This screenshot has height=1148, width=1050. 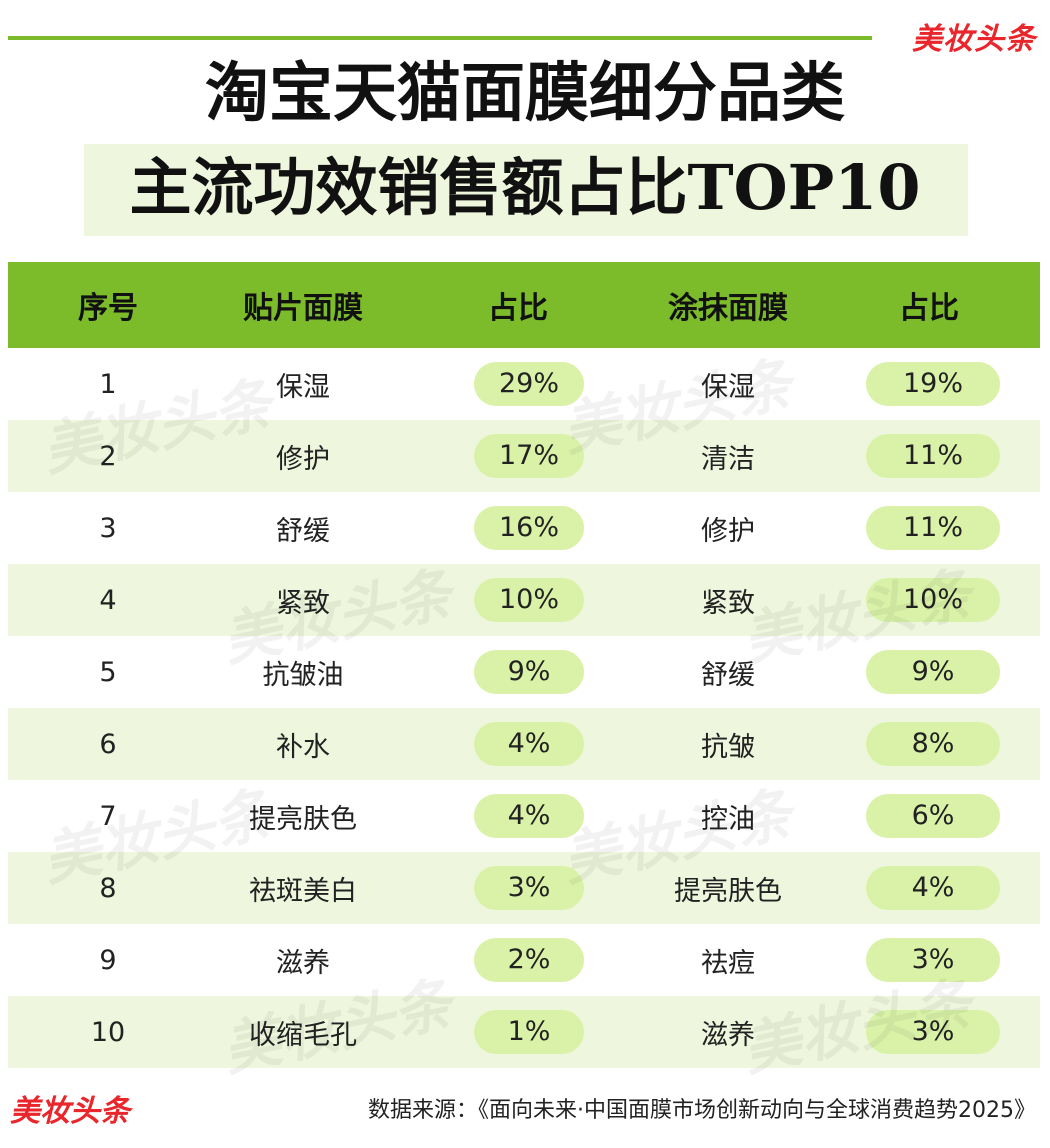 I want to click on cream-share-cell: 4%, so click(x=929, y=888).